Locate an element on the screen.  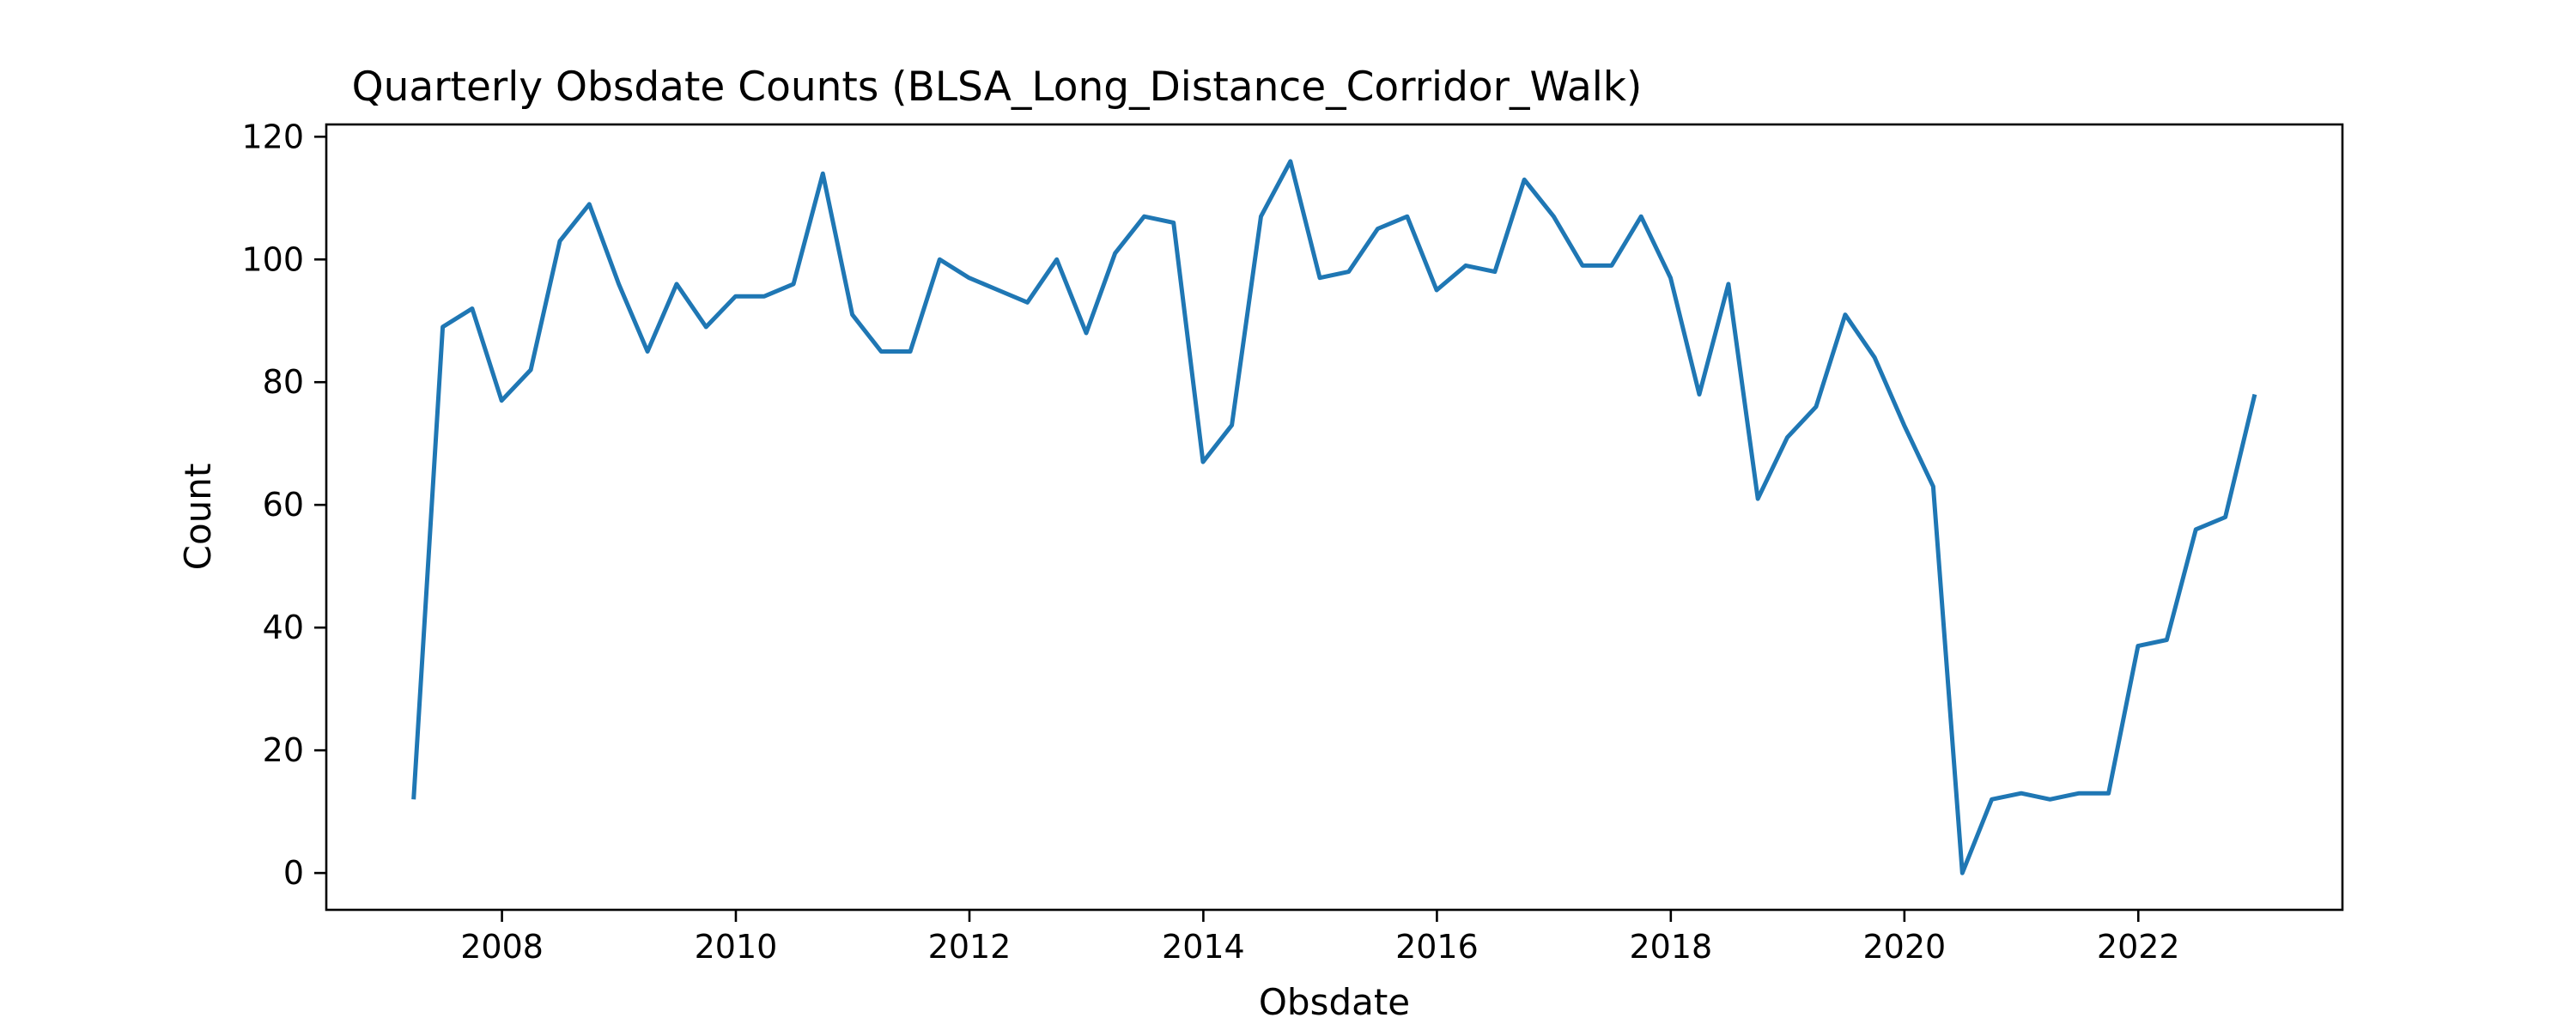
y-tick-label: 20 is located at coordinates (283, 750).